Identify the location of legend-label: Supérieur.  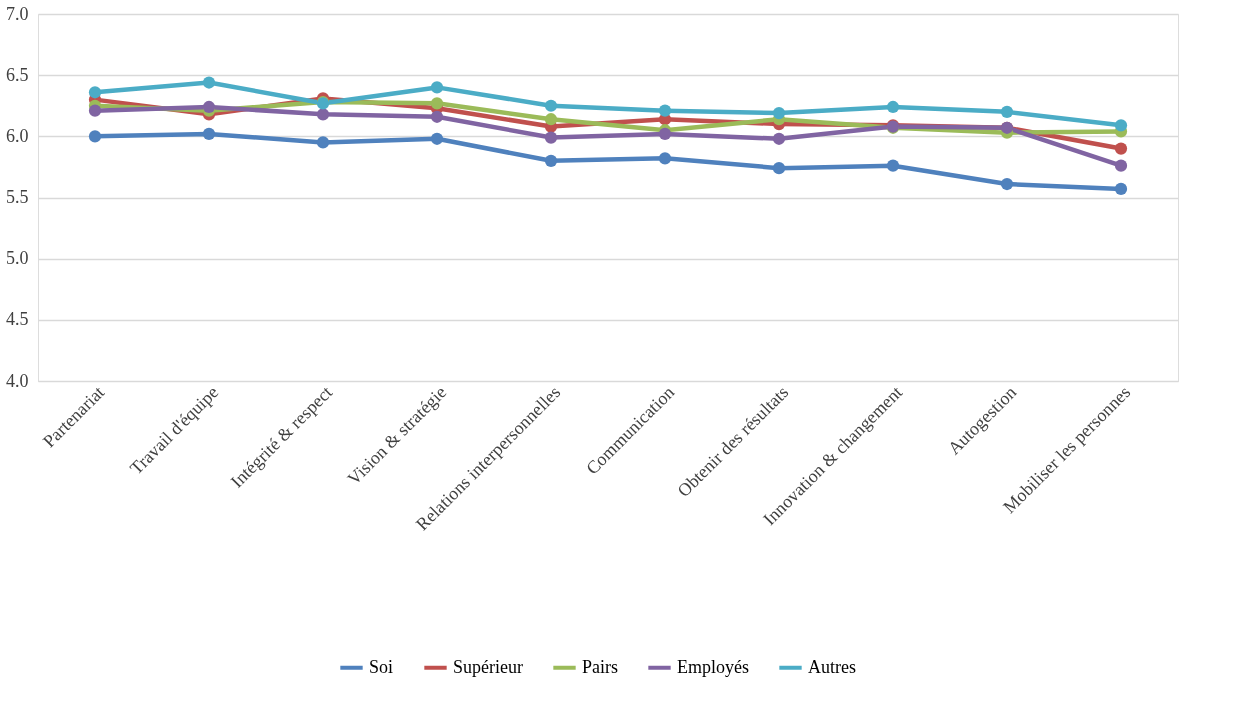
(488, 666).